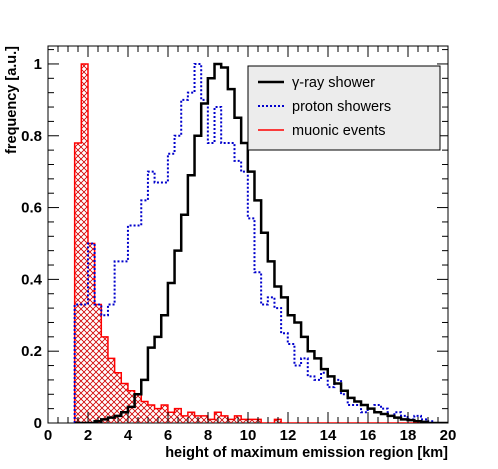 This screenshot has width=498, height=469. I want to click on y-axis-title: frequency [a.u.], so click(12, 100).